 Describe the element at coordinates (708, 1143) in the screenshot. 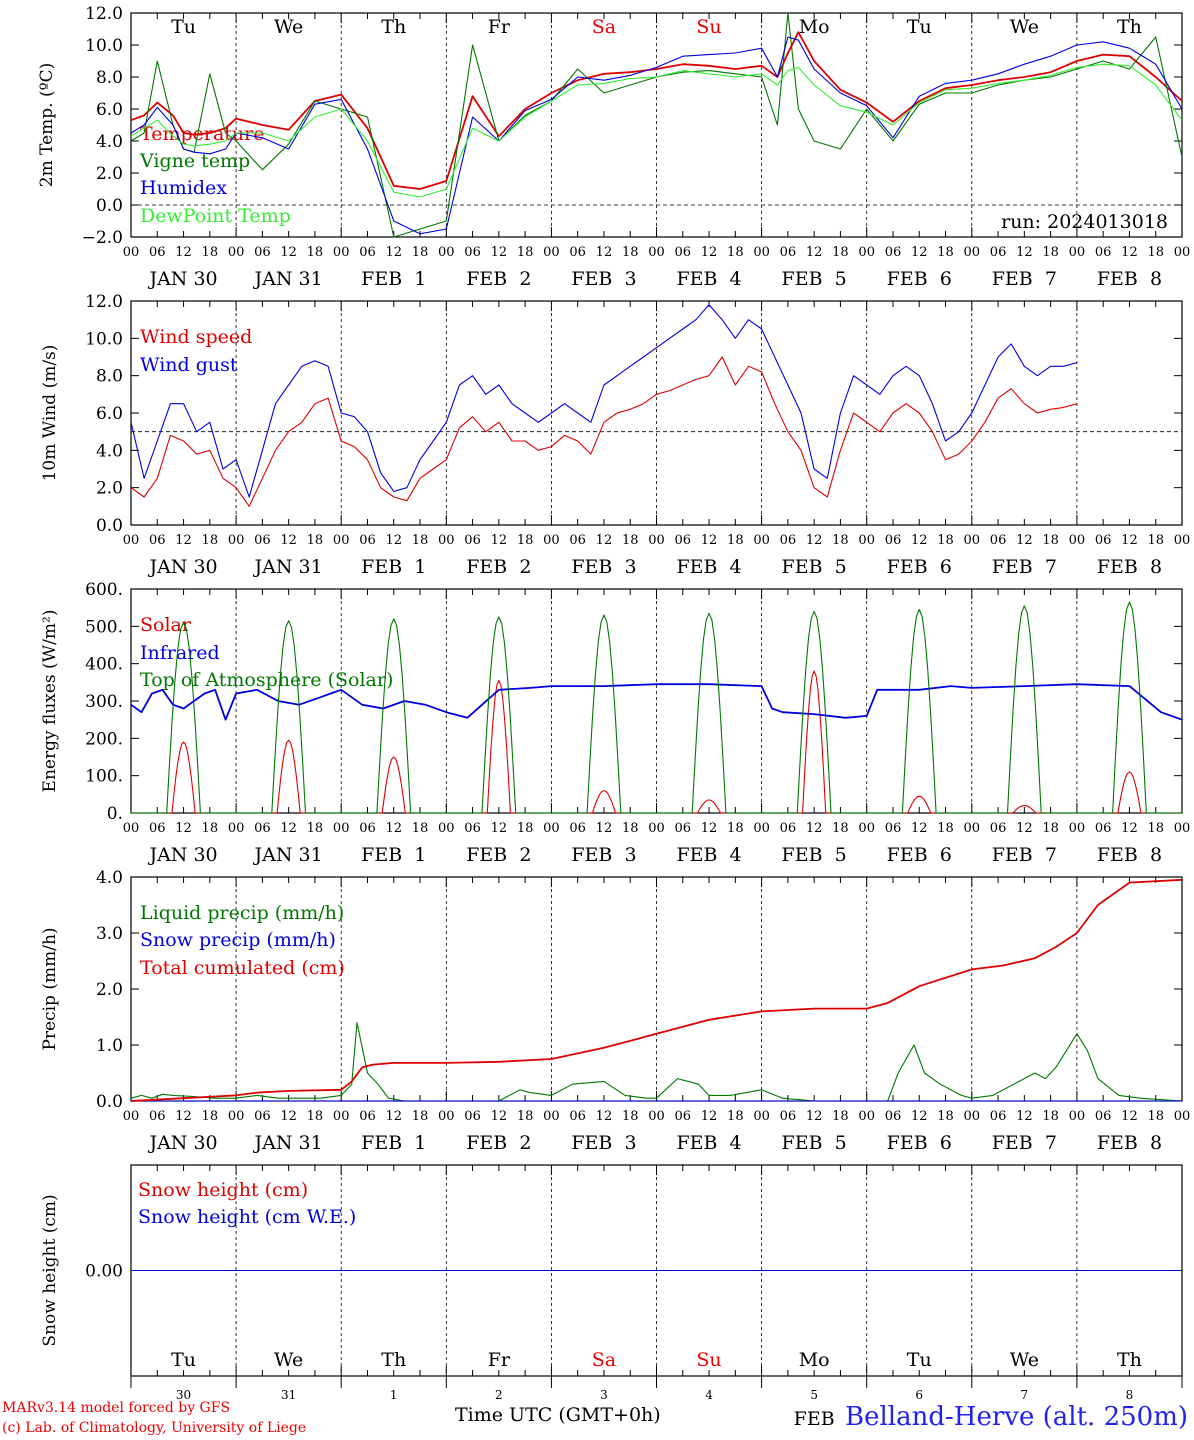

I see `x-date-label: FEB 4` at that location.